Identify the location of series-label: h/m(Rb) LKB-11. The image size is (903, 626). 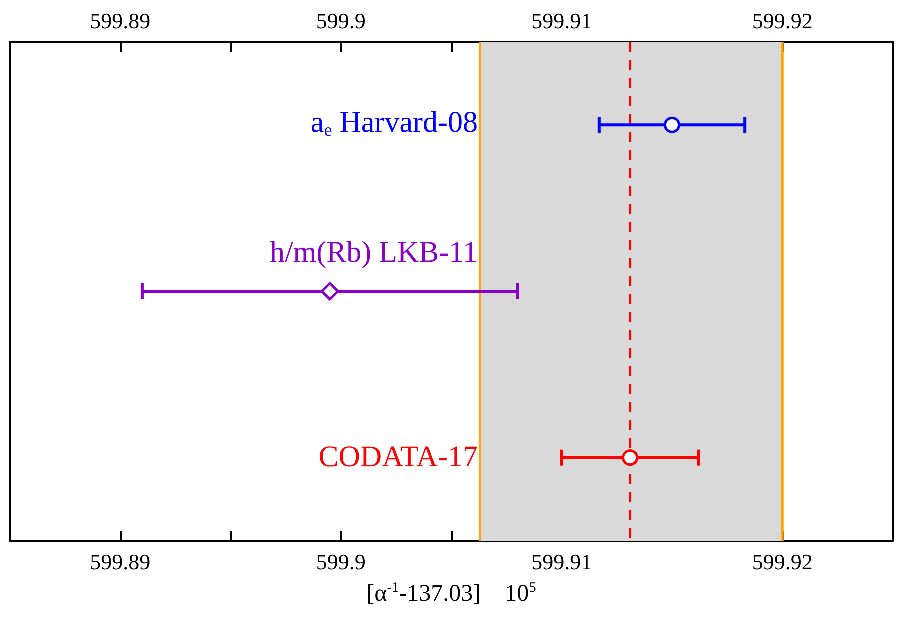
(374, 252).